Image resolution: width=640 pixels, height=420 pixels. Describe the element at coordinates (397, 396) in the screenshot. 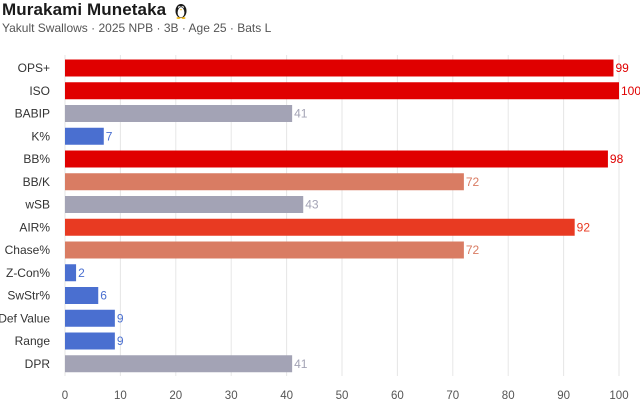

I see `x-tick-label: 60` at that location.